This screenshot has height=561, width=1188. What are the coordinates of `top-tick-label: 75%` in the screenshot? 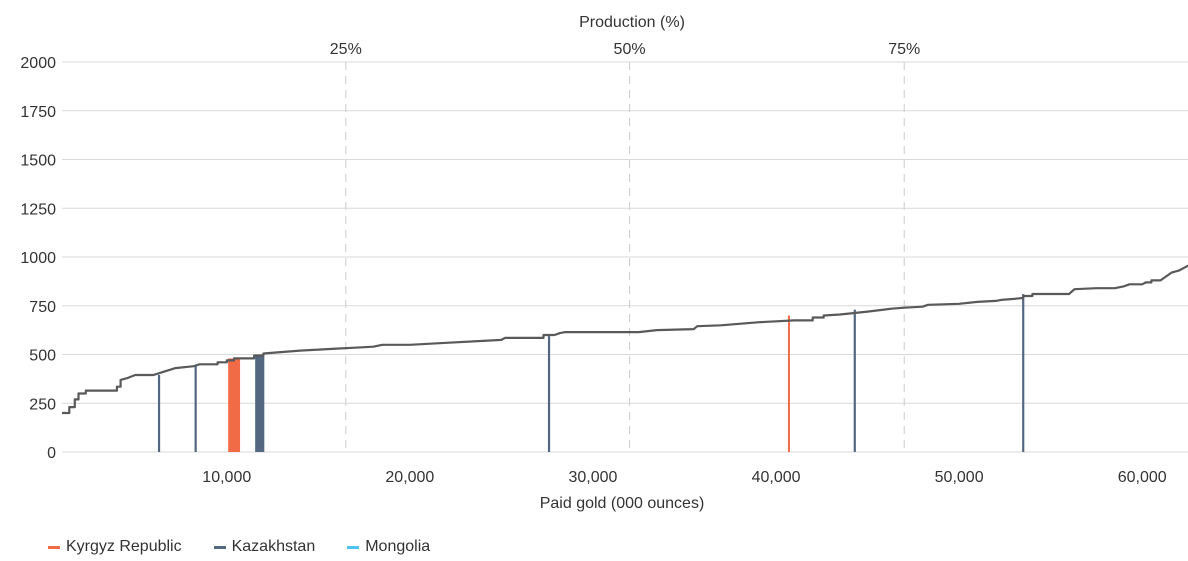 It's located at (904, 49).